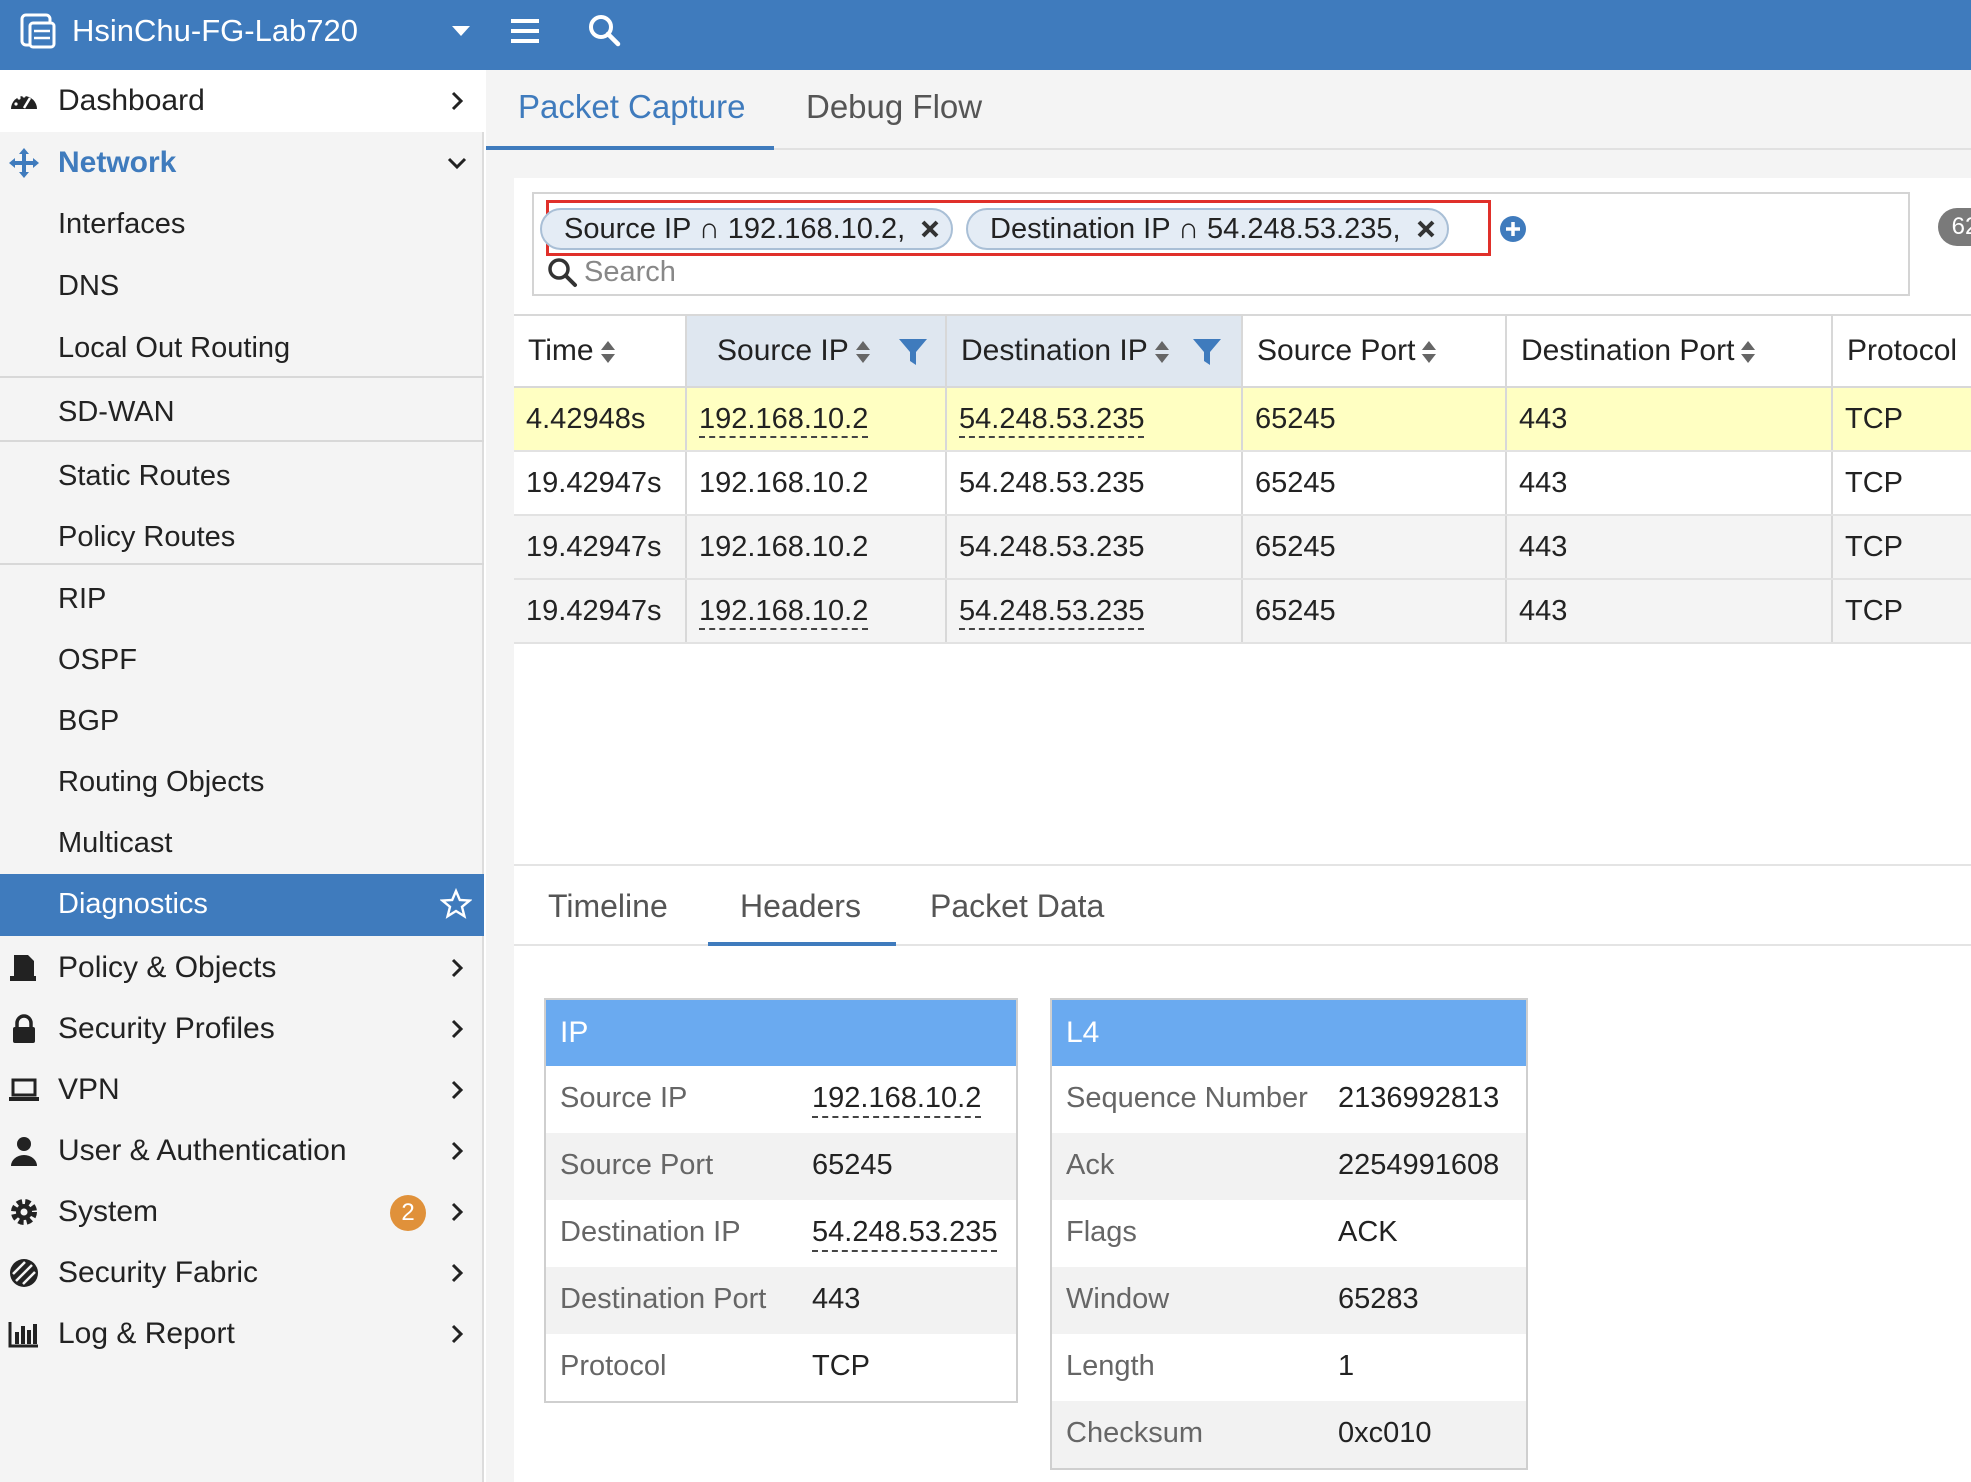  Describe the element at coordinates (1669, 351) in the screenshot. I see `column-header-destination-port: Destination Port` at that location.